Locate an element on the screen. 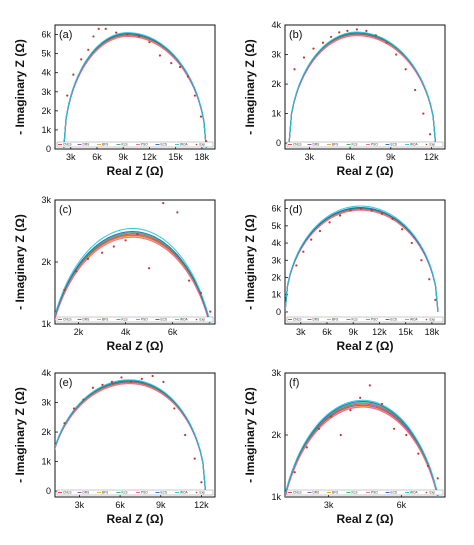 The height and width of the screenshot is (545, 474). x-tick-label: 2k is located at coordinates (79, 332).